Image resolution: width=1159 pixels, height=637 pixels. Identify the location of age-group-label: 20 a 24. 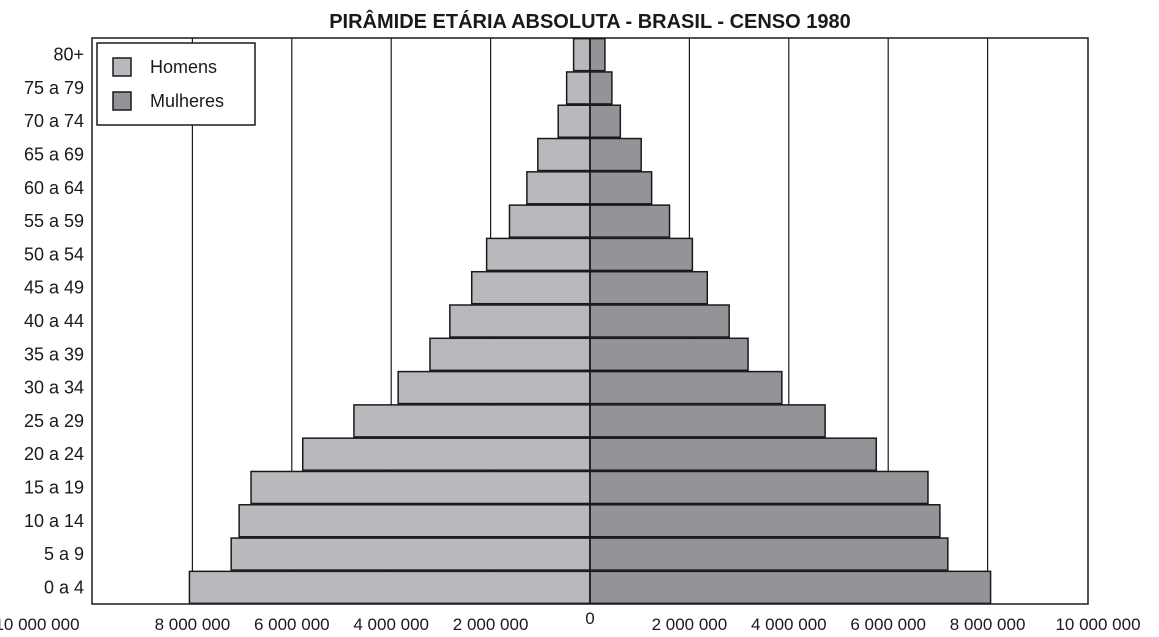
(54, 454).